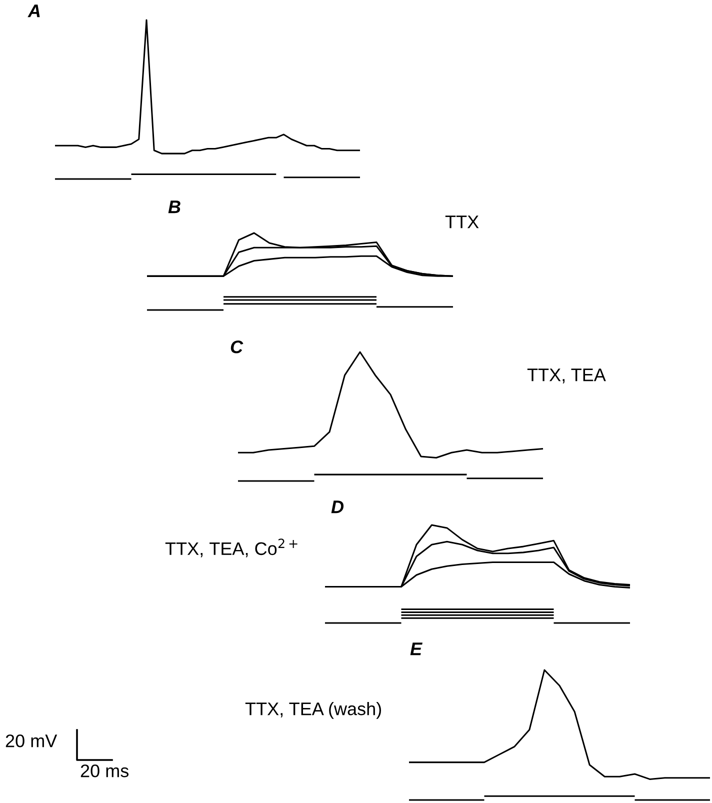 The width and height of the screenshot is (712, 803). Describe the element at coordinates (566, 376) in the screenshot. I see `annotation: TTX, TEA` at that location.